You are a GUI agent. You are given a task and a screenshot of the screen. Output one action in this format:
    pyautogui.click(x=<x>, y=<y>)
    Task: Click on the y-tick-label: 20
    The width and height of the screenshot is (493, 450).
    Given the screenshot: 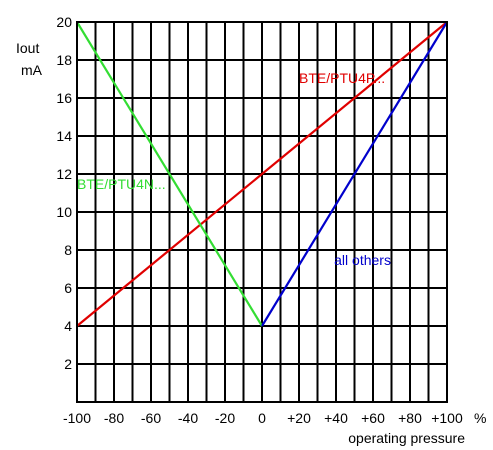 What is the action you would take?
    pyautogui.click(x=64, y=22)
    